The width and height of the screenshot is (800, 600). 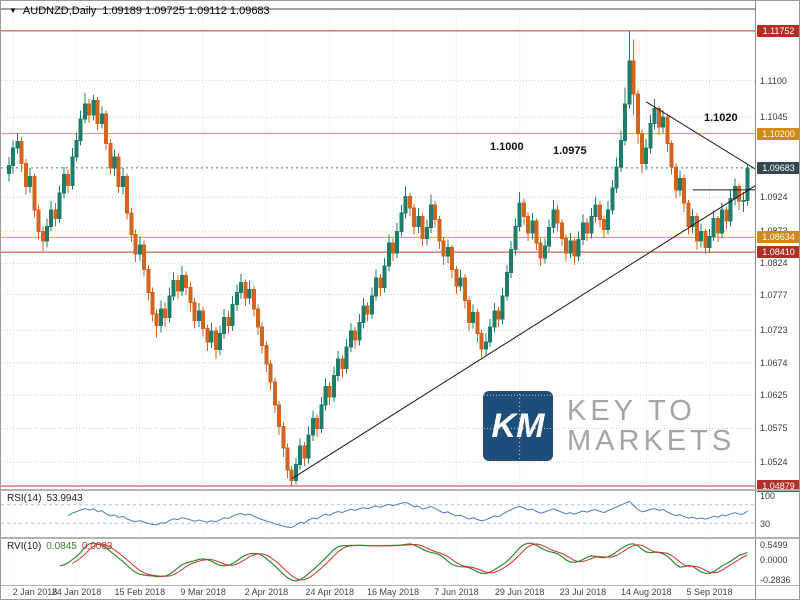 I want to click on rsi-indicator-panel, so click(x=378, y=514).